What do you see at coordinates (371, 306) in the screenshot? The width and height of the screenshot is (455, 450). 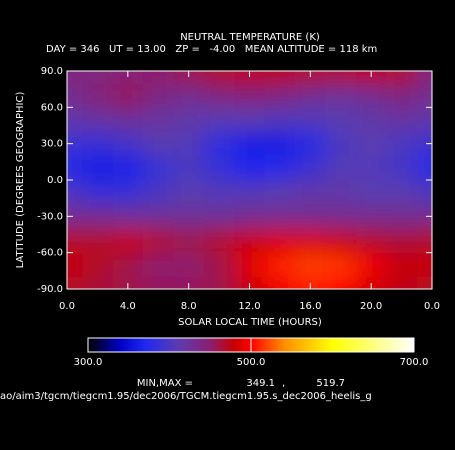 I see `x-tick-label: 20.0` at bounding box center [371, 306].